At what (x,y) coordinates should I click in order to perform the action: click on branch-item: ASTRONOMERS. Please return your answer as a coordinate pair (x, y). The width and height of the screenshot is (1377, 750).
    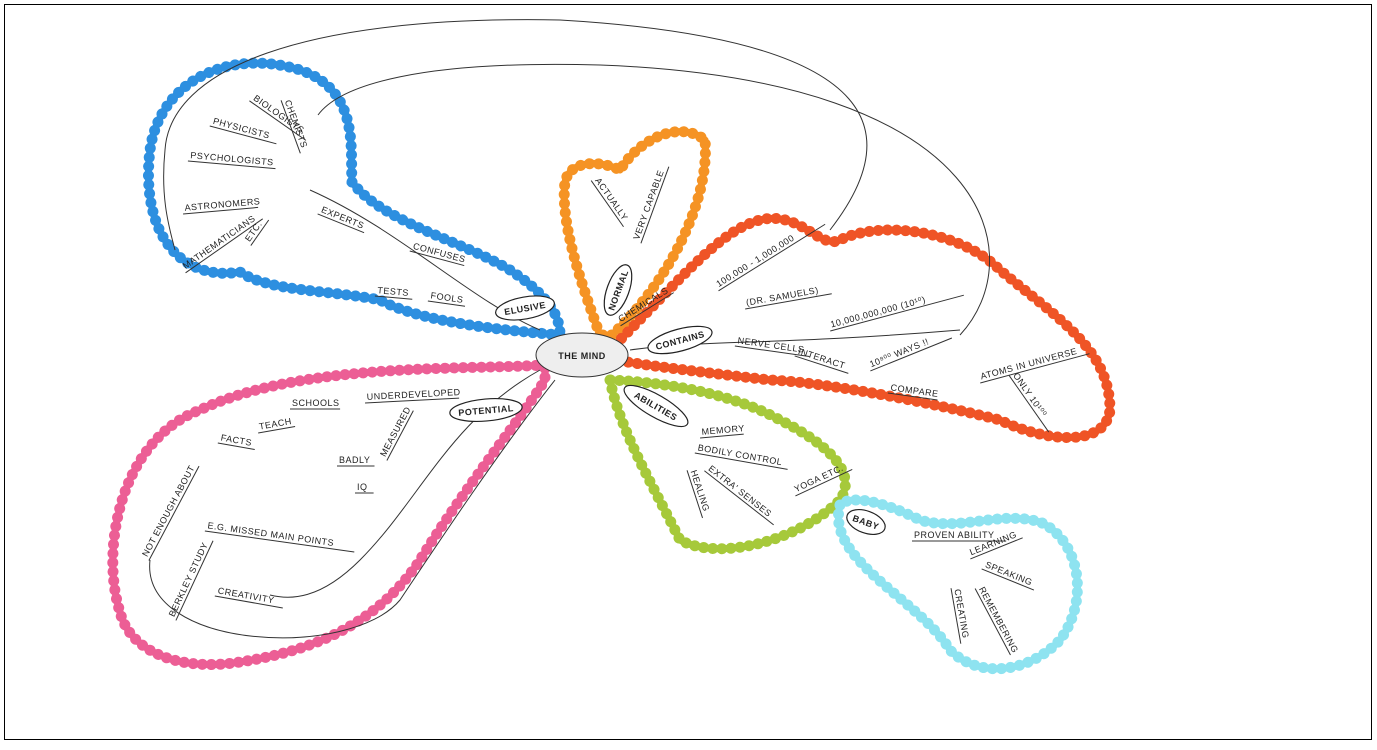
    Looking at the image, I should click on (222, 205).